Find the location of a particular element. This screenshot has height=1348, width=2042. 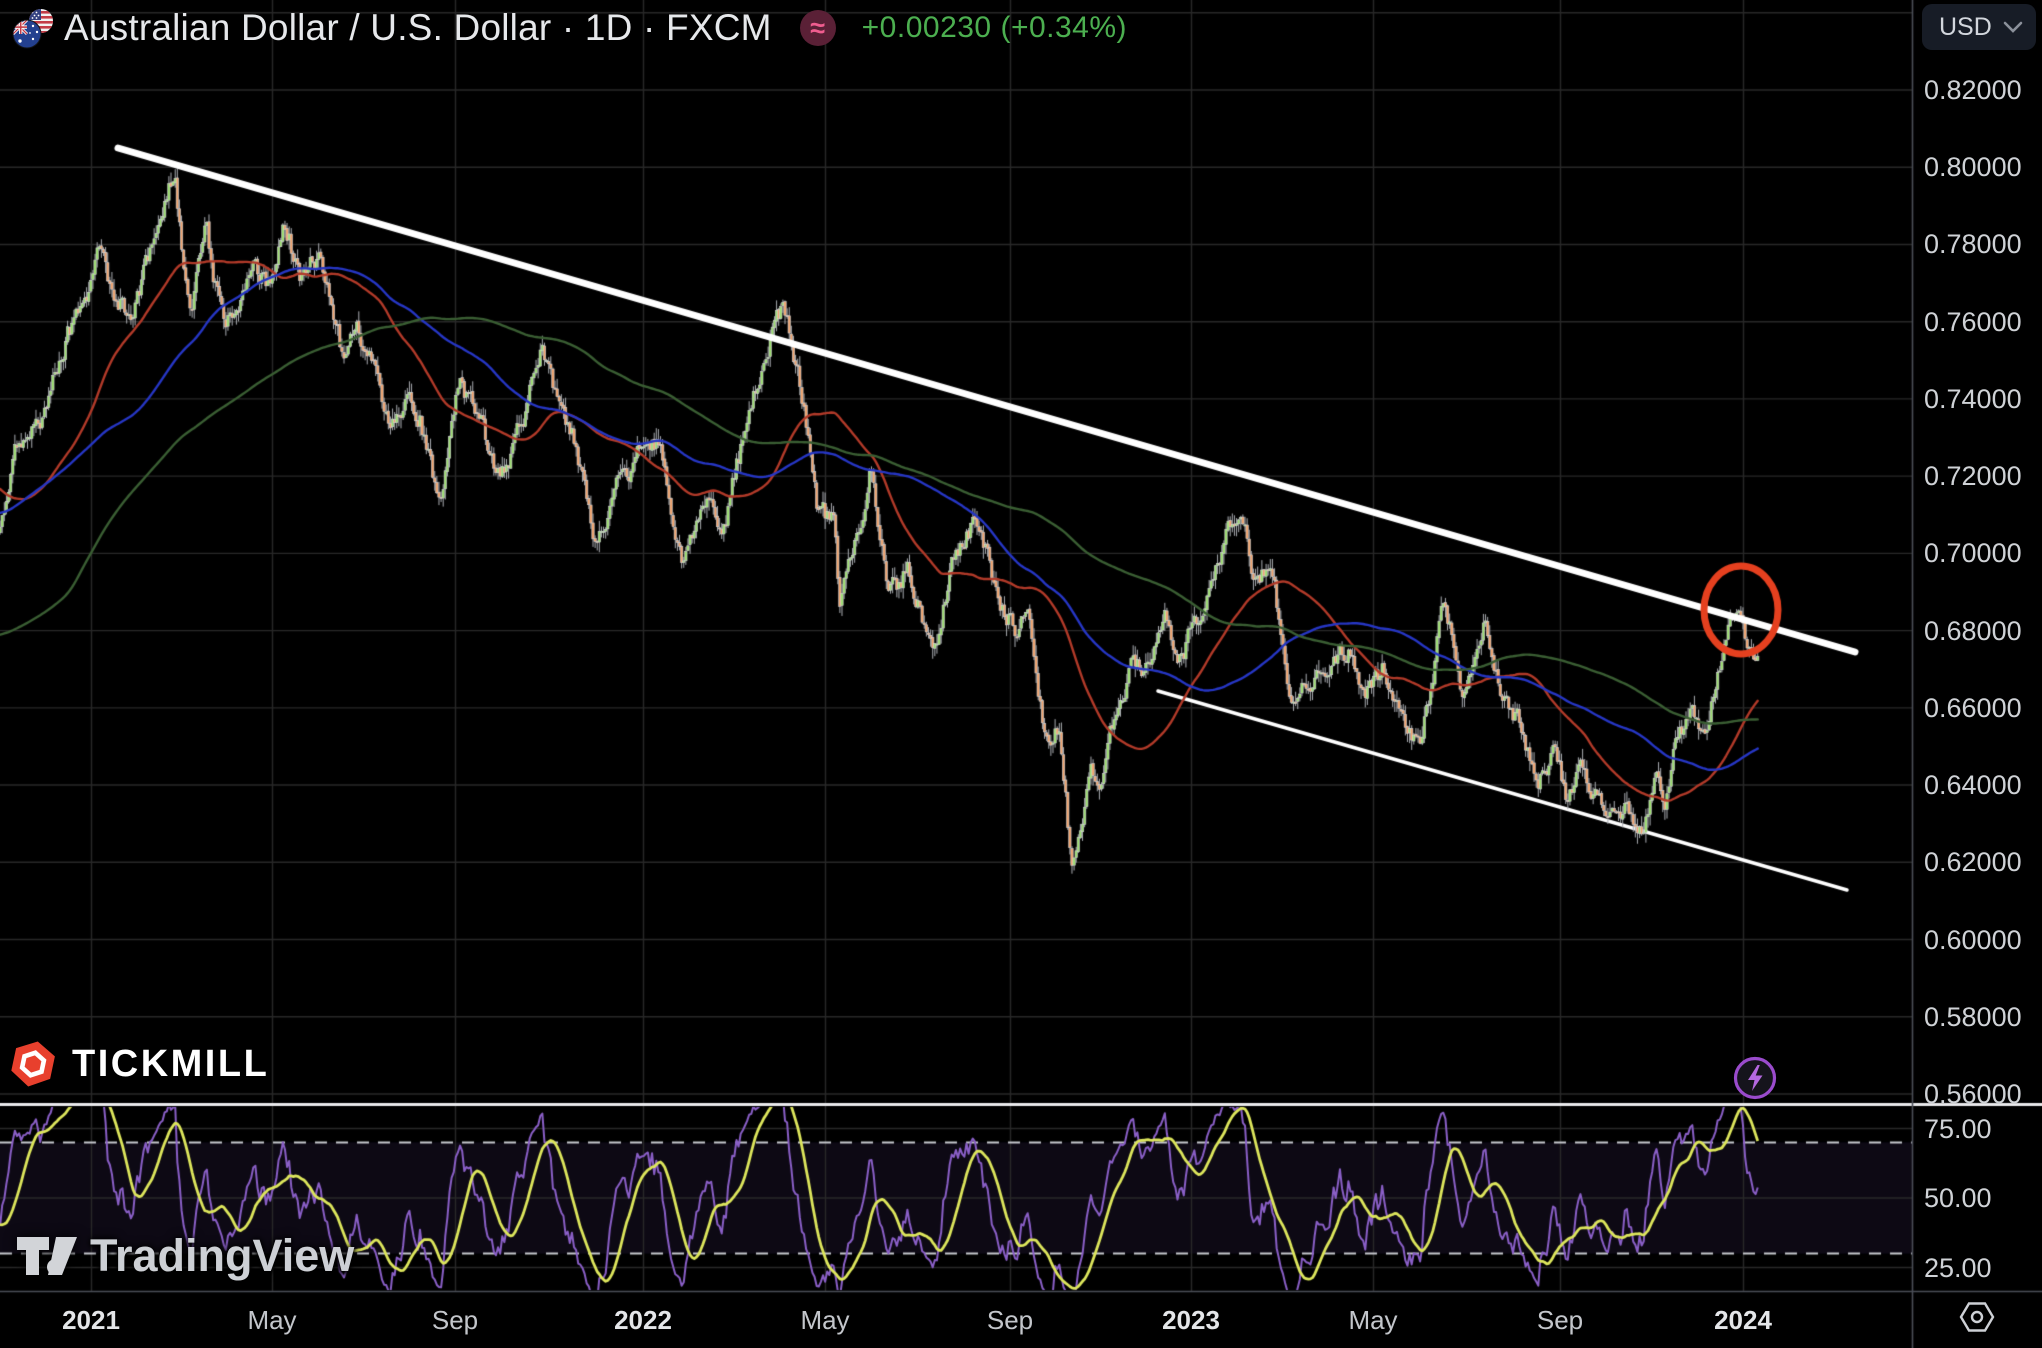

panes-settings-icon is located at coordinates (1977, 1317).